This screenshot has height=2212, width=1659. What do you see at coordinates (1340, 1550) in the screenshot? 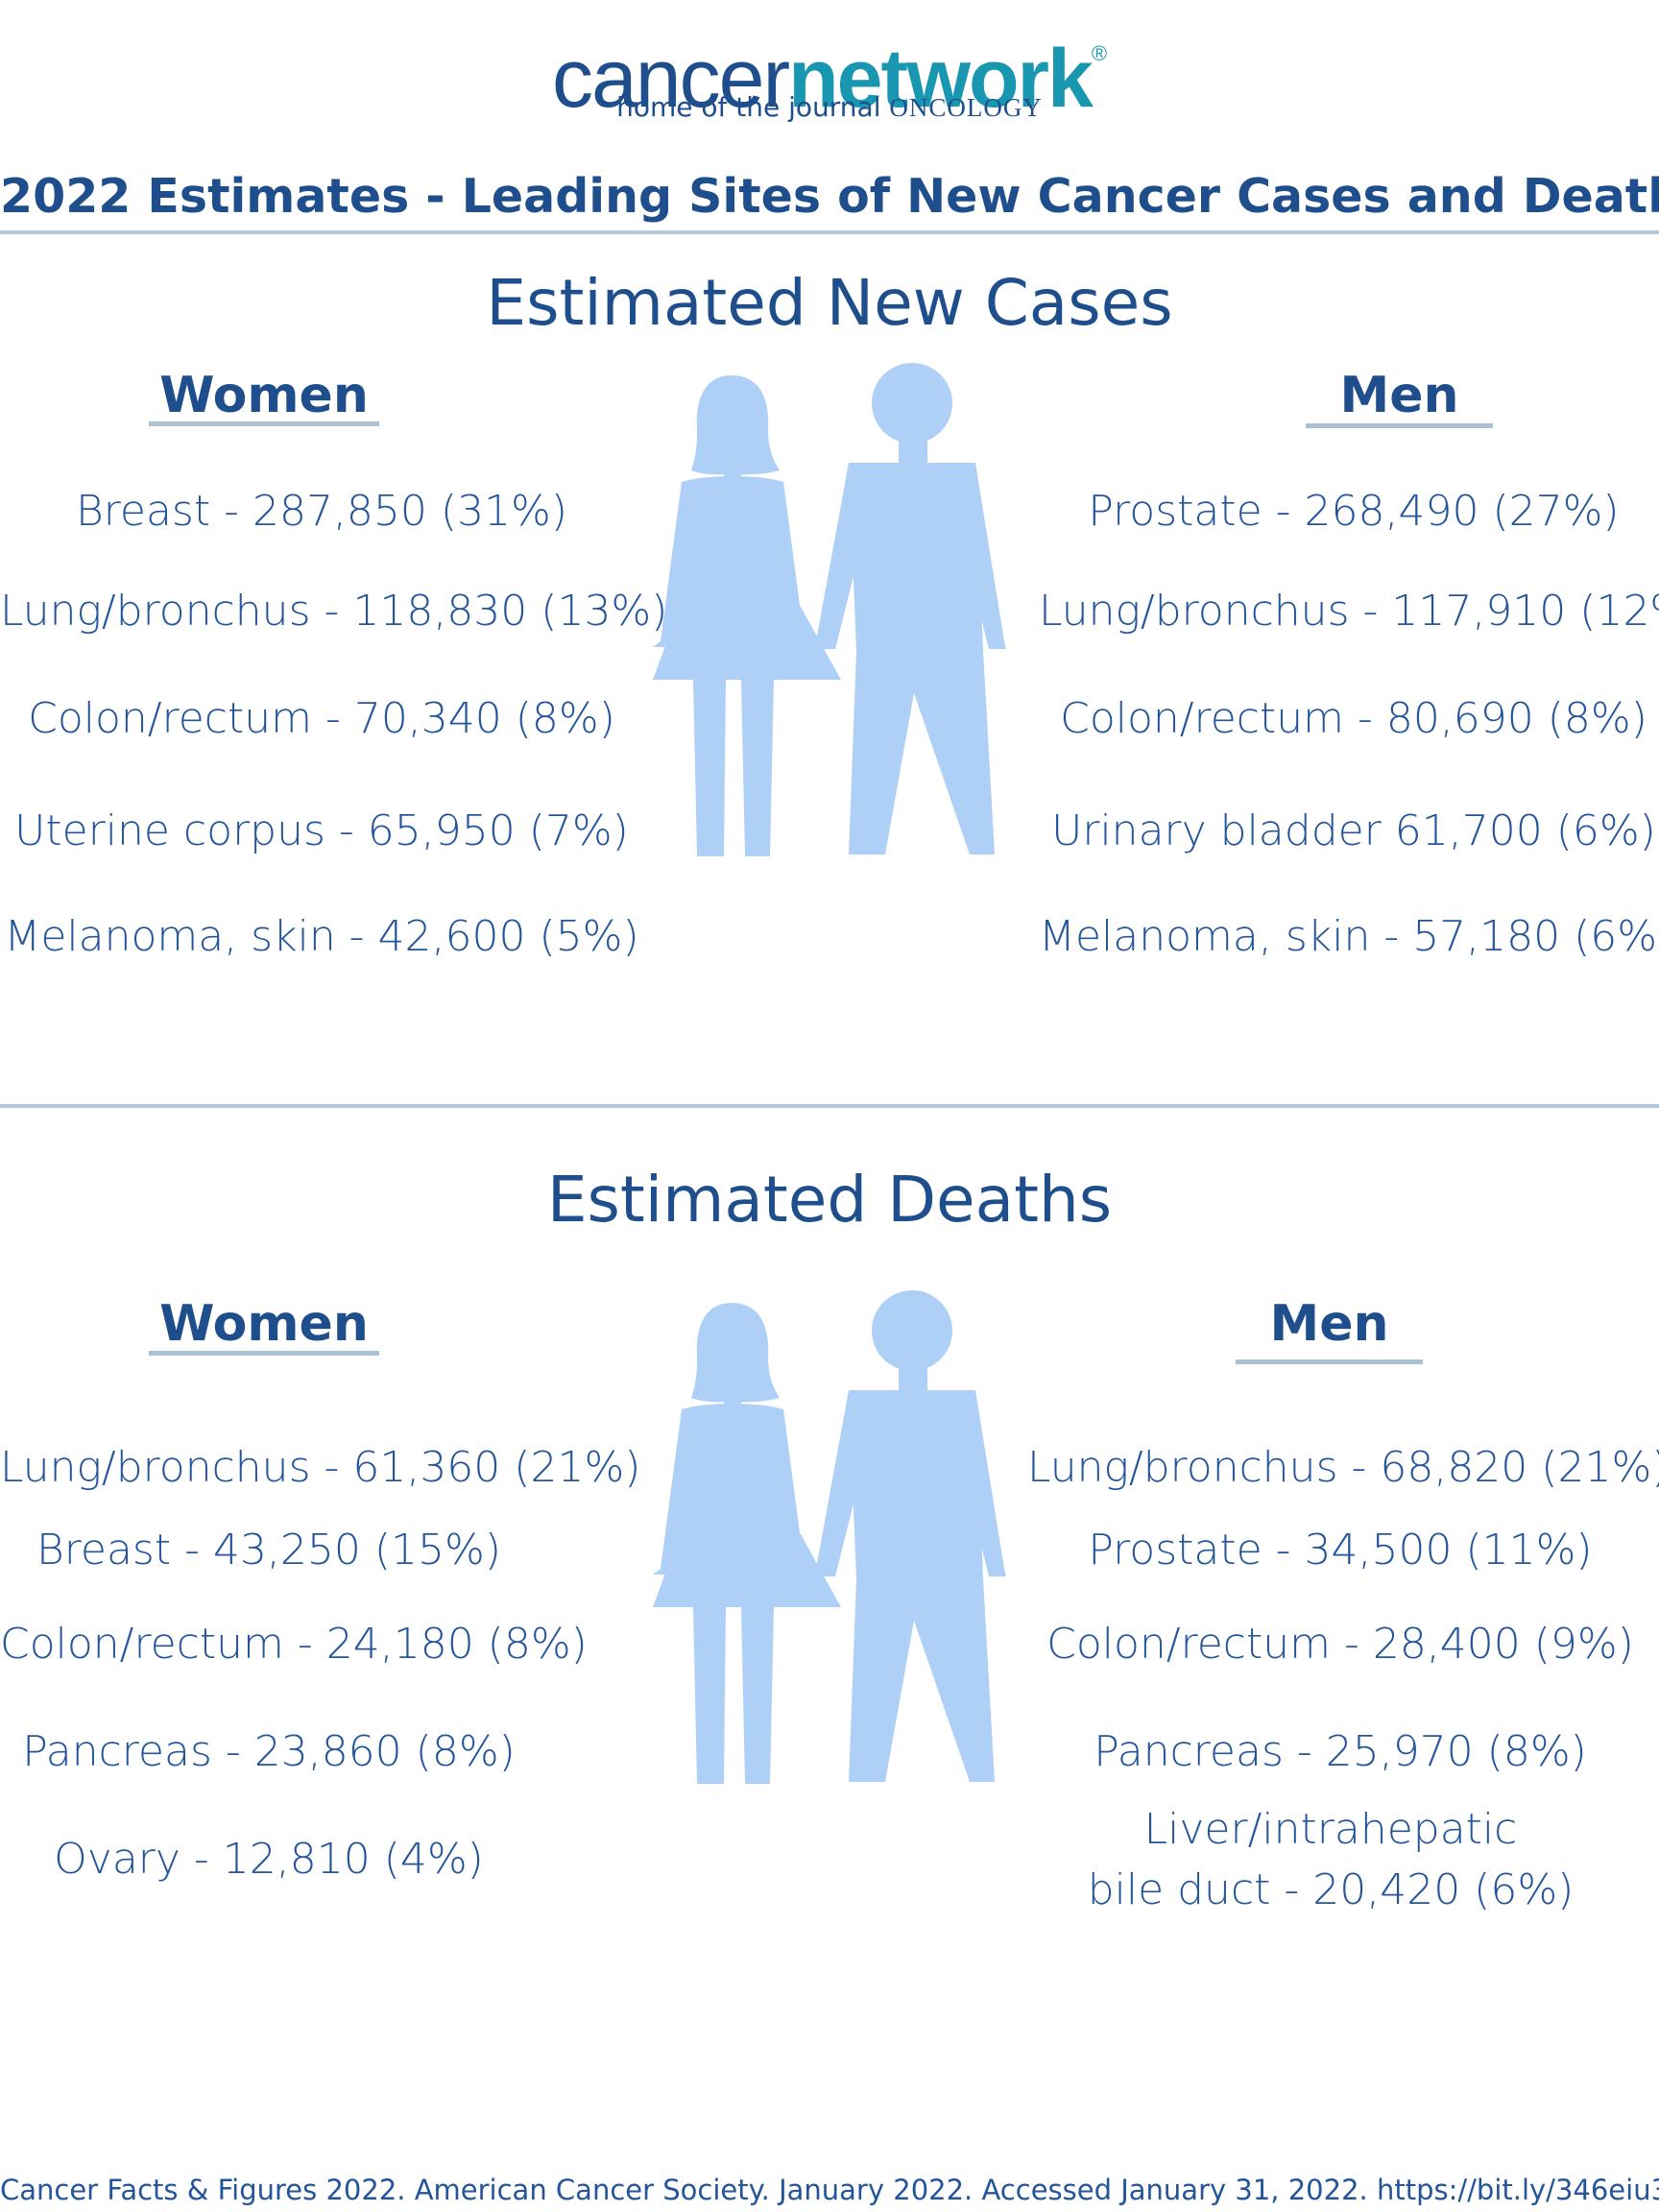
I see `list-item: Prostate - 34,500 (11%)` at bounding box center [1340, 1550].